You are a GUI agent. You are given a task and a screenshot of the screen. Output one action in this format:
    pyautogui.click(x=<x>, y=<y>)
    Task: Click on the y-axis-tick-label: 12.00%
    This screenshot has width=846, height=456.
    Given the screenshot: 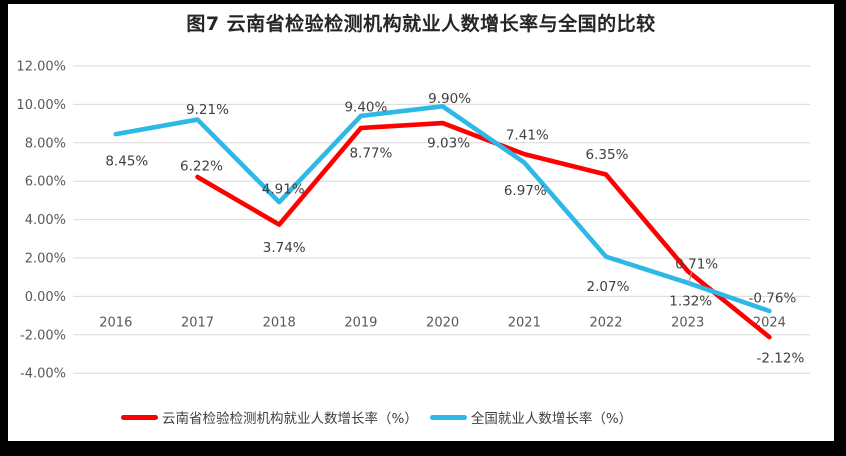 What is the action you would take?
    pyautogui.click(x=41, y=67)
    